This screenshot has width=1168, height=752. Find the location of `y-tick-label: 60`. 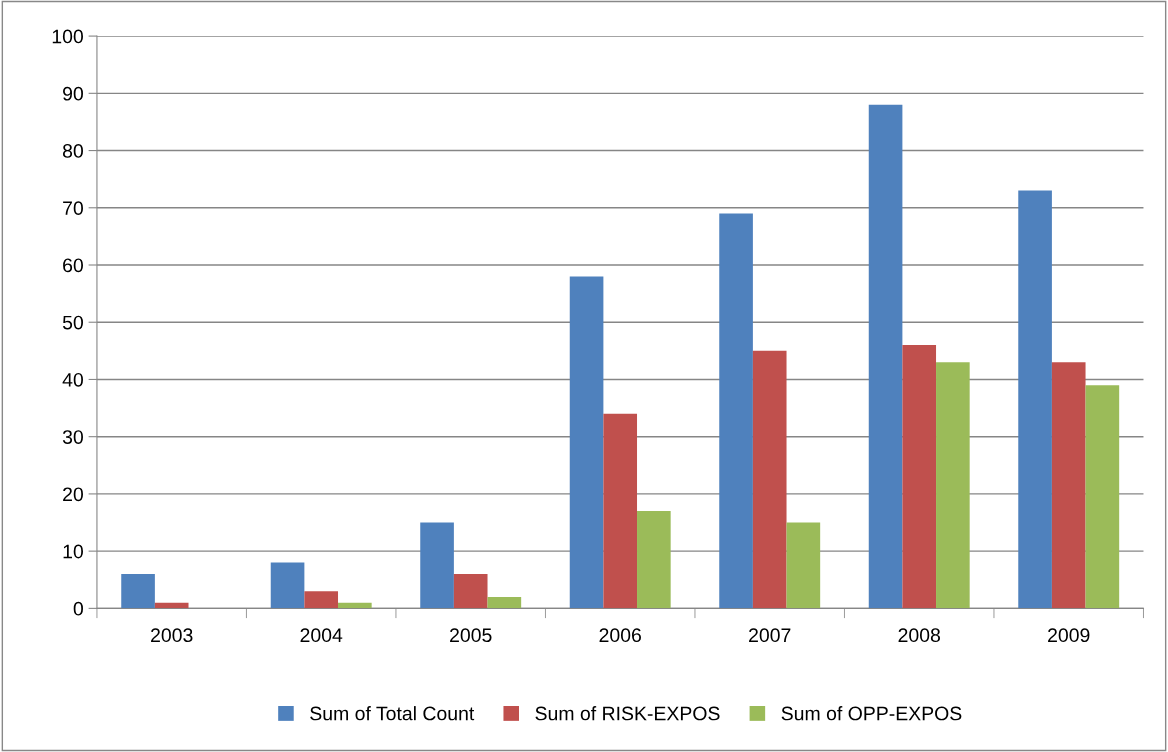

y-tick-label: 60 is located at coordinates (73, 265).